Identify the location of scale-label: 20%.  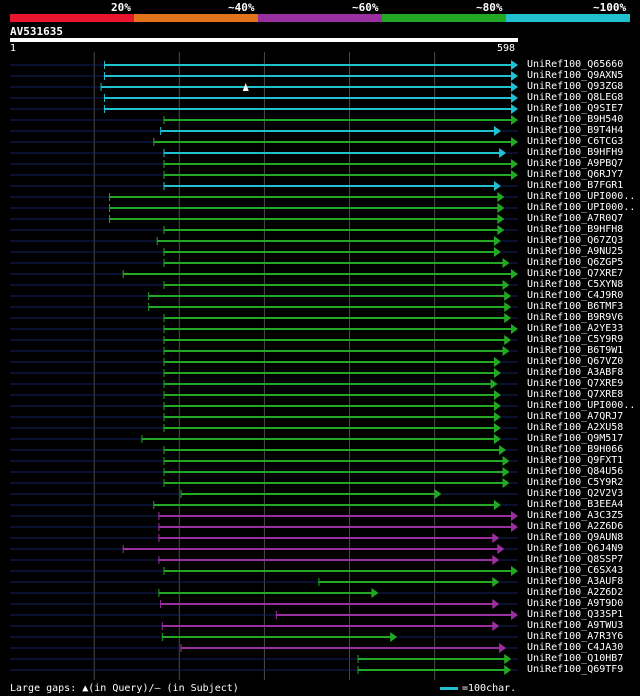
(121, 7).